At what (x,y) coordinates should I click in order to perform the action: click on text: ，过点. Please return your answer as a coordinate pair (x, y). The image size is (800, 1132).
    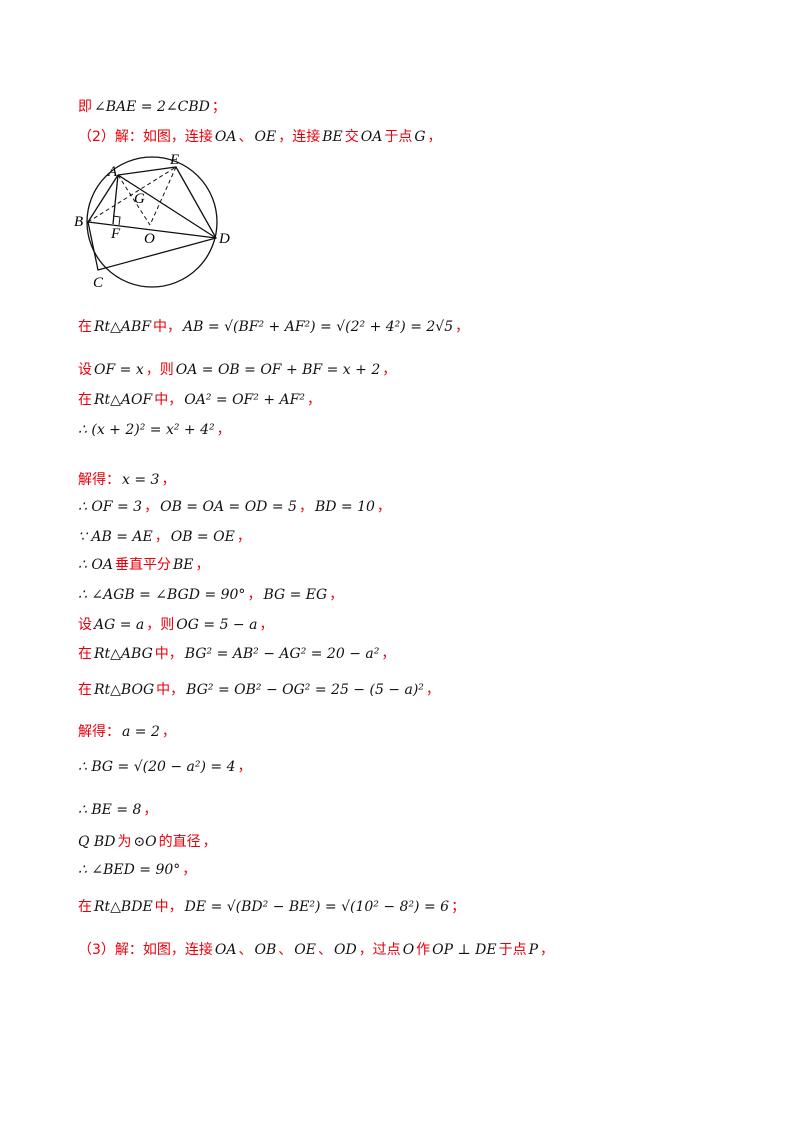
    Looking at the image, I should click on (379, 950).